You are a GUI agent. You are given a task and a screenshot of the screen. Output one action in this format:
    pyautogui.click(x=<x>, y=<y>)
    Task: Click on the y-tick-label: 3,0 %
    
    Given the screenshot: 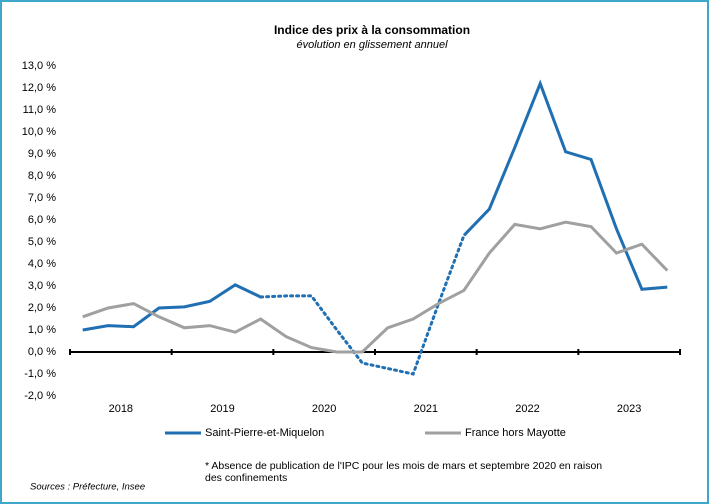 What is the action you would take?
    pyautogui.click(x=42, y=286)
    